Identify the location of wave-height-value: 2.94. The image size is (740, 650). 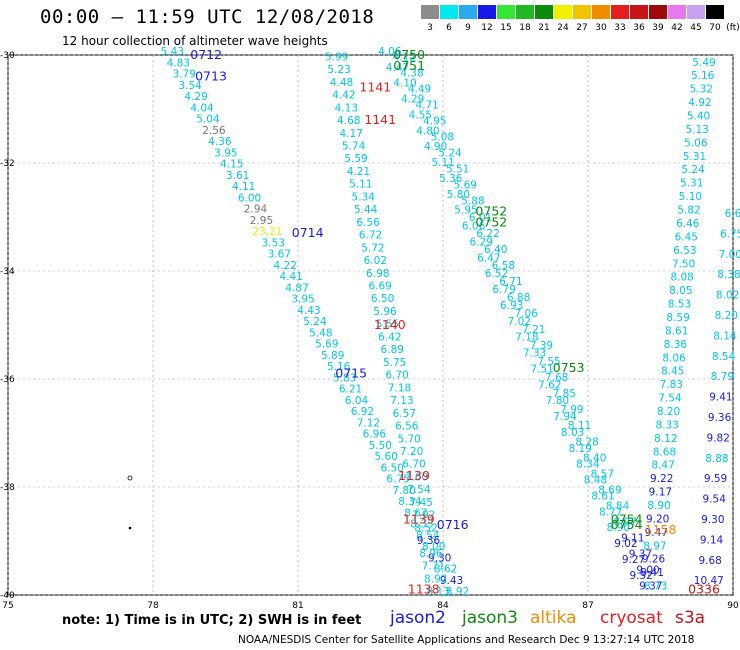
(256, 210).